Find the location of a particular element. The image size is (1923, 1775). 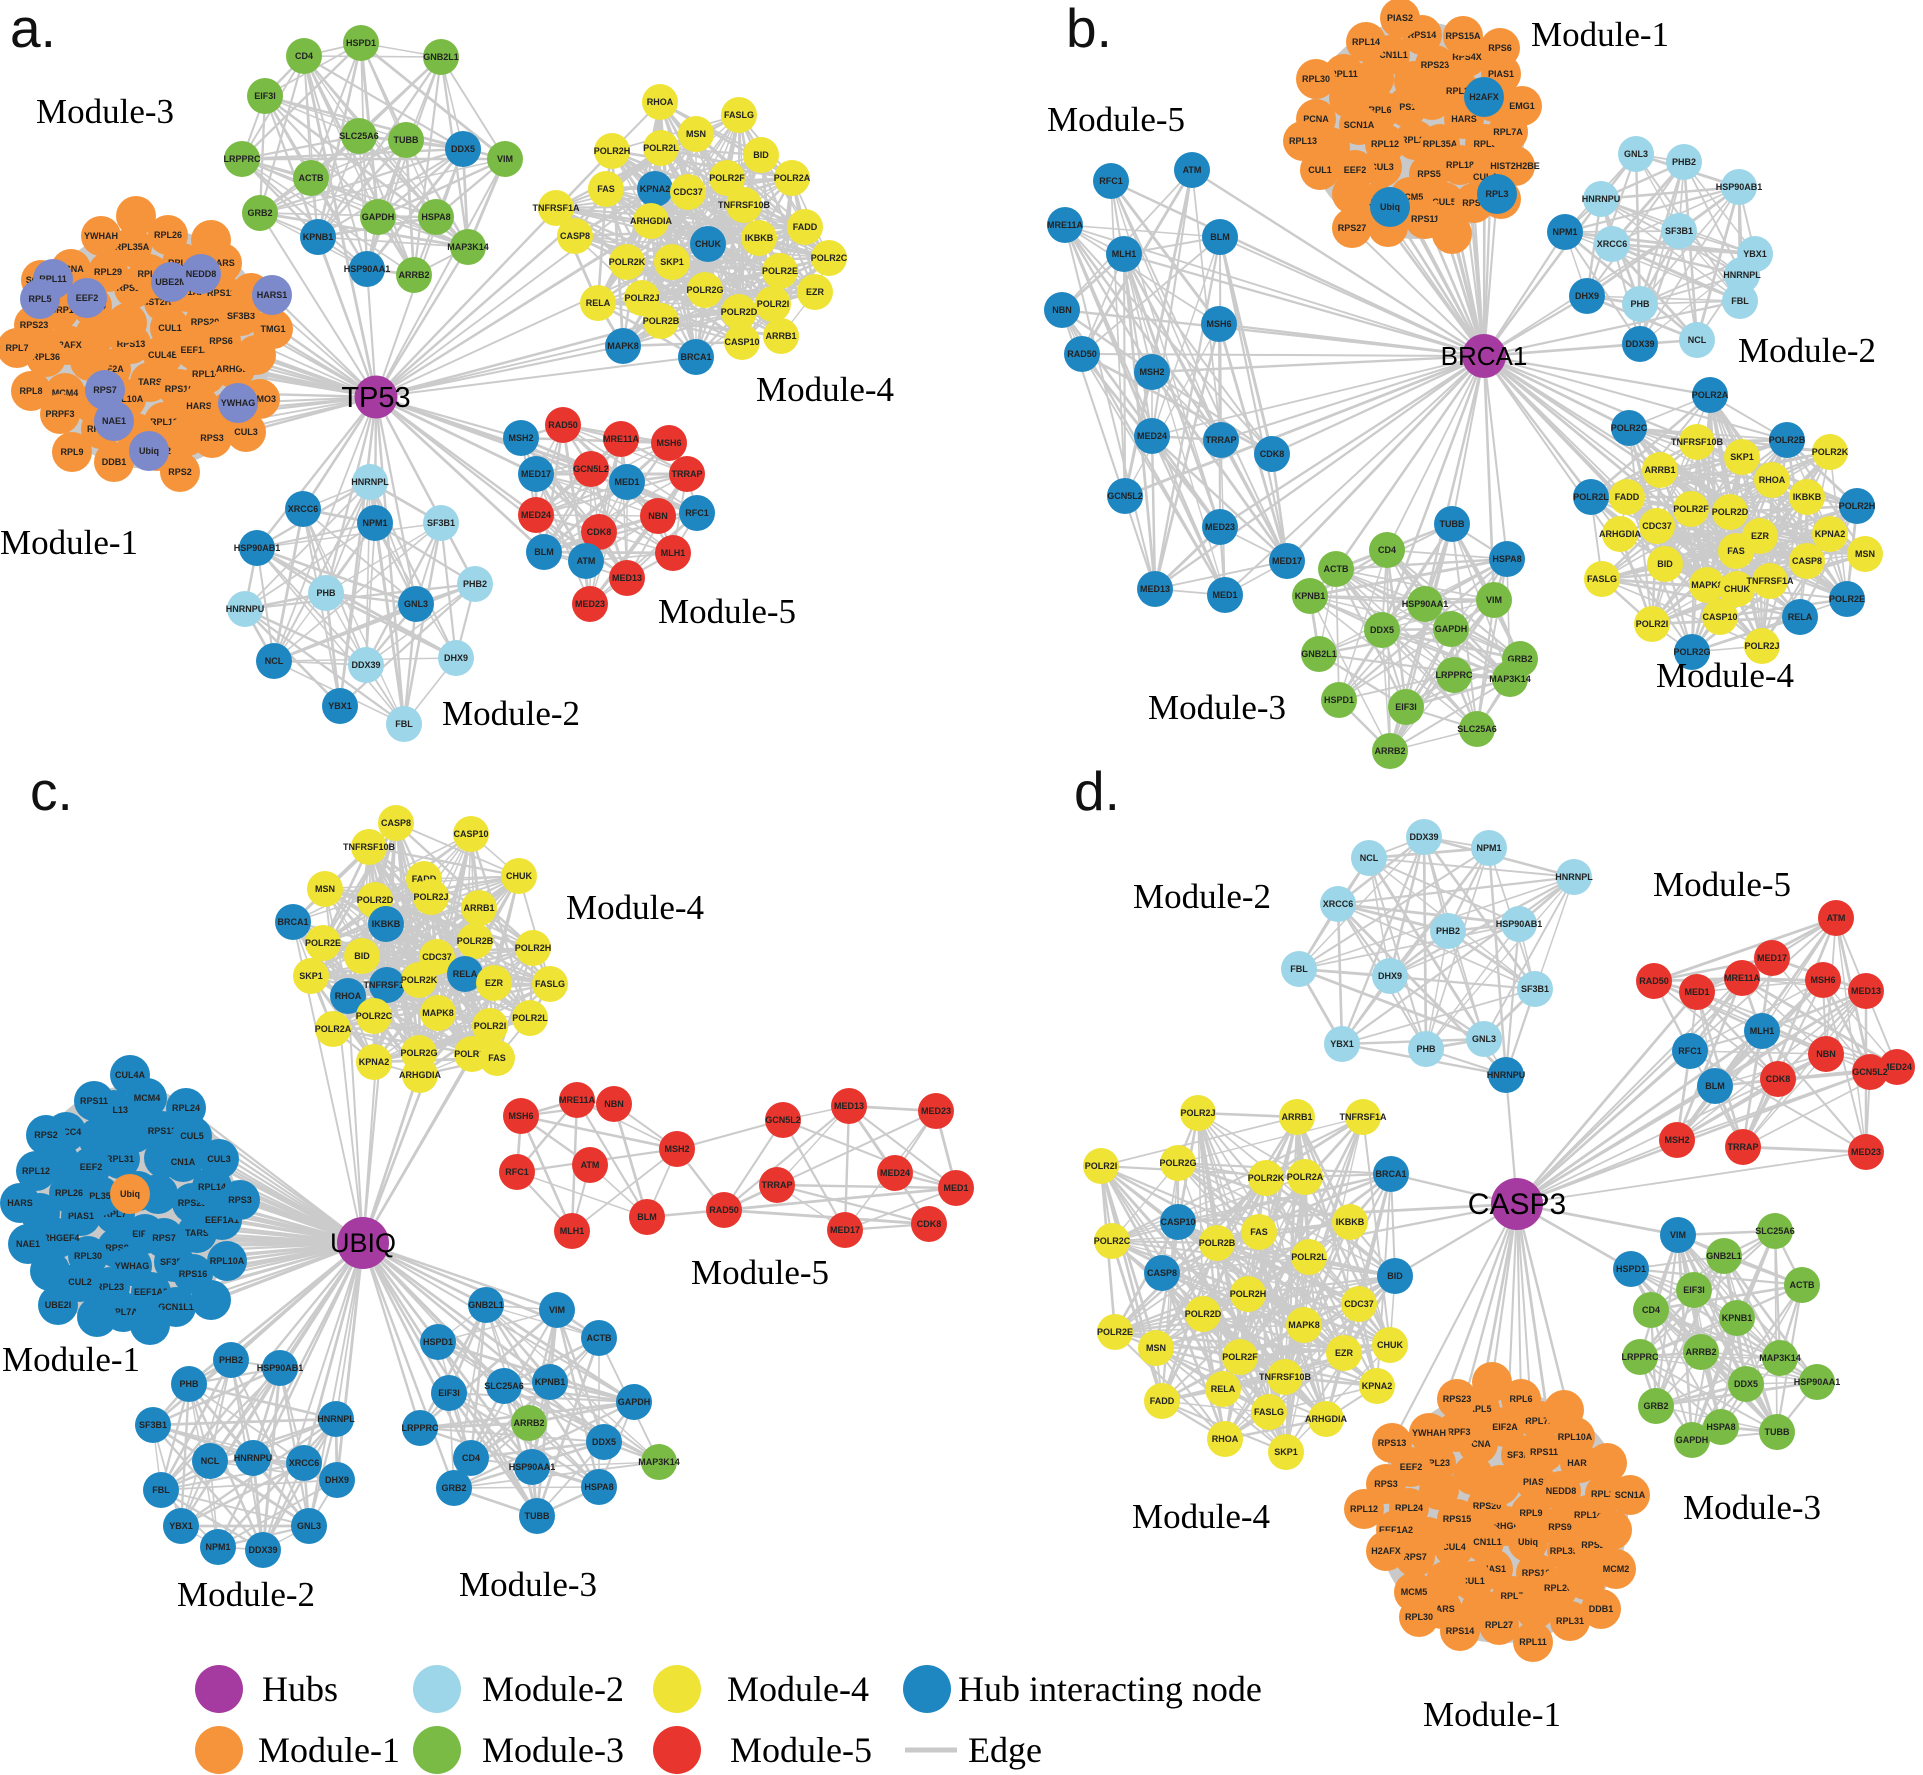

svg-text: EEF1A is located at coordinates (195, 350).